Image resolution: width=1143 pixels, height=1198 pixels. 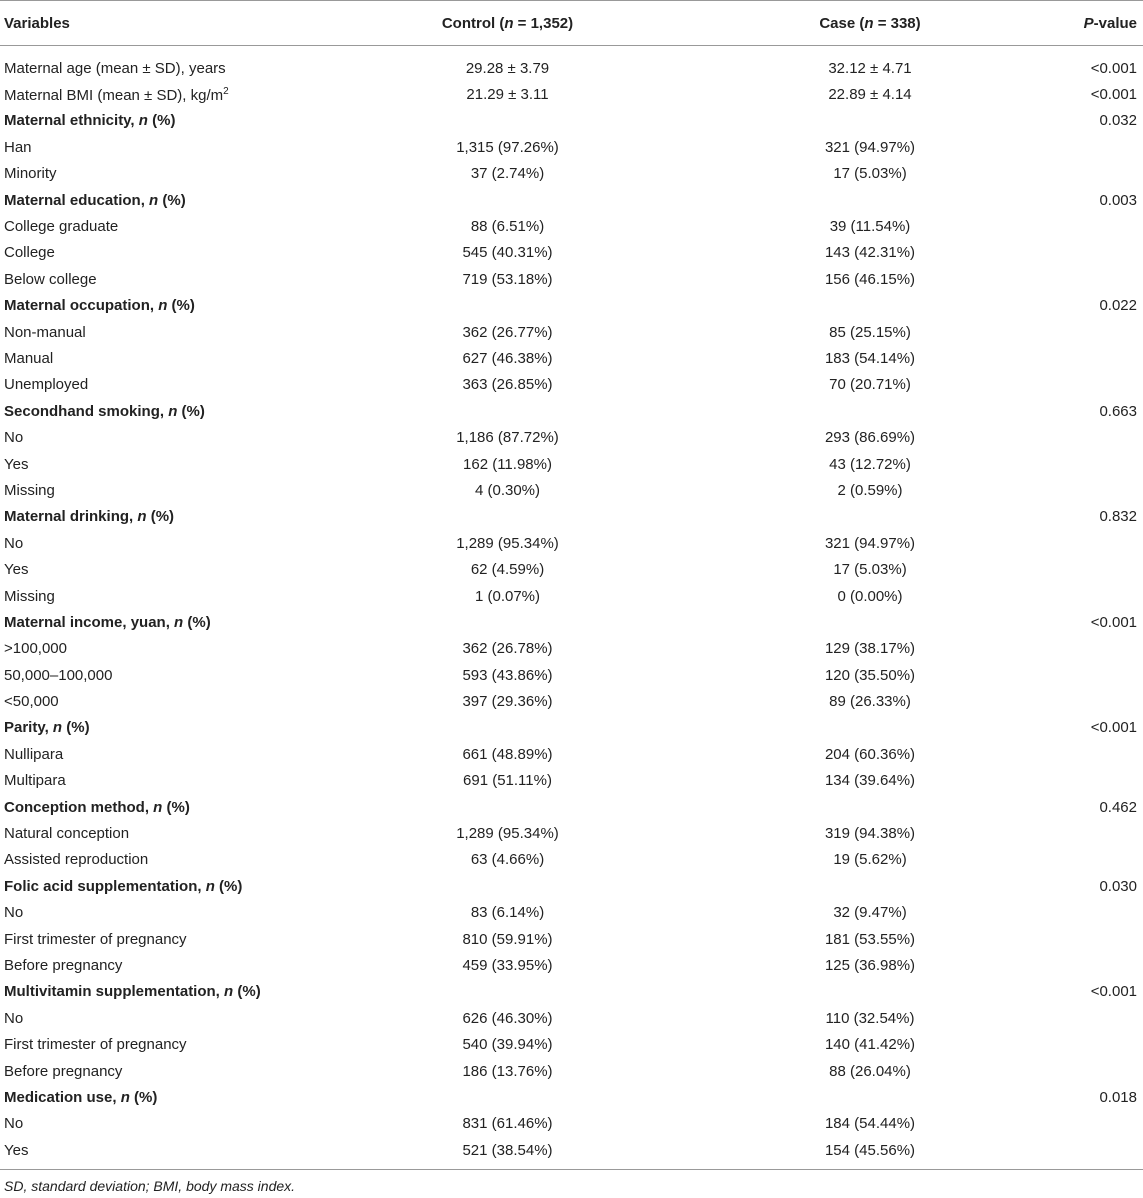 I want to click on control-value: 363 (26.85%), so click(x=507, y=385).